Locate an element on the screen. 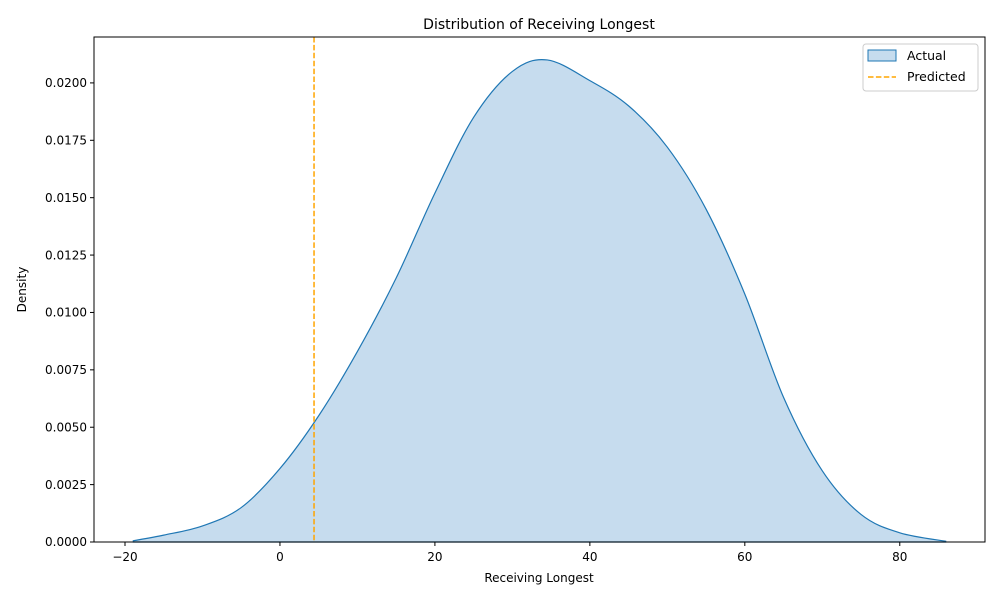 This screenshot has width=1000, height=600. y-axis-label: Density is located at coordinates (22, 290).